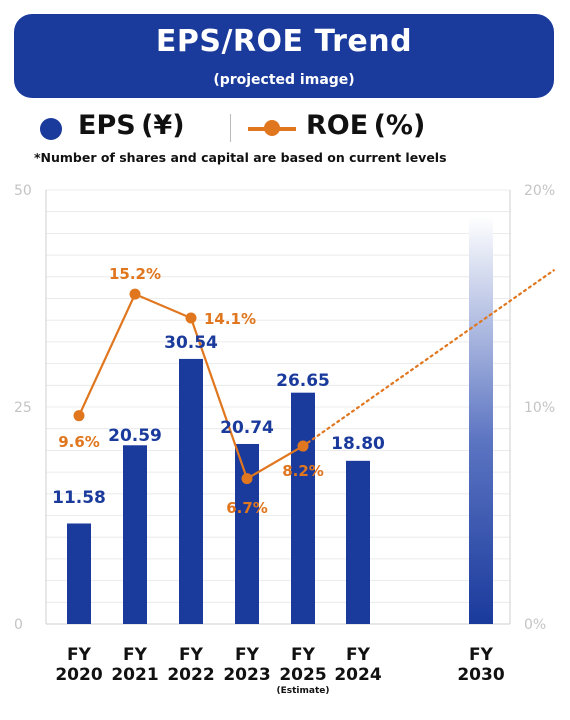 Image resolution: width=570 pixels, height=720 pixels. What do you see at coordinates (247, 508) in the screenshot?
I see `roe-data-label: 6.7%` at bounding box center [247, 508].